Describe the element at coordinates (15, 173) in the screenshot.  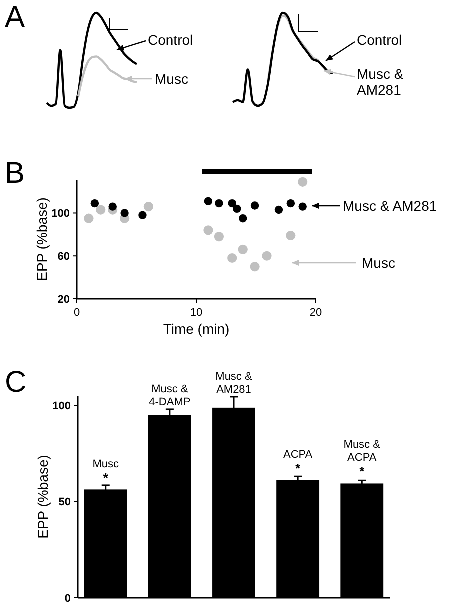
I see `chart-title: B` at that location.